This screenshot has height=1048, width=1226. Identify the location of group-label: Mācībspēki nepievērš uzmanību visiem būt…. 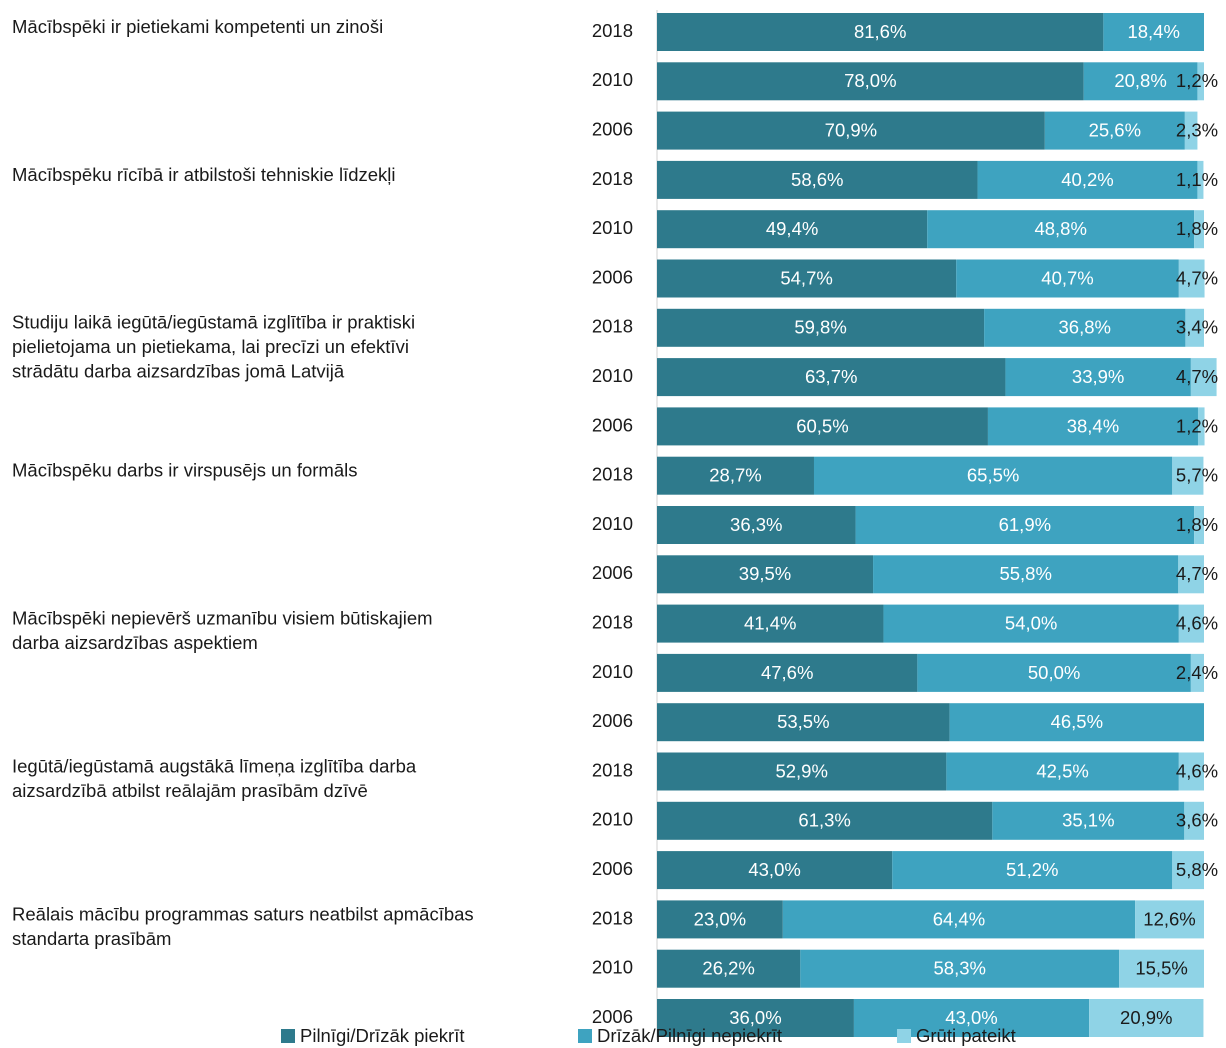
(222, 617).